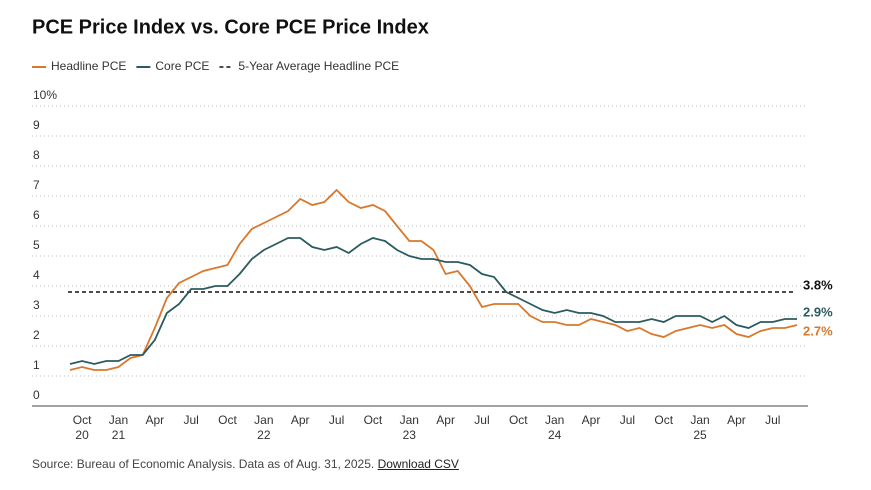 The height and width of the screenshot is (490, 871). I want to click on end-label: 2.7%, so click(818, 330).